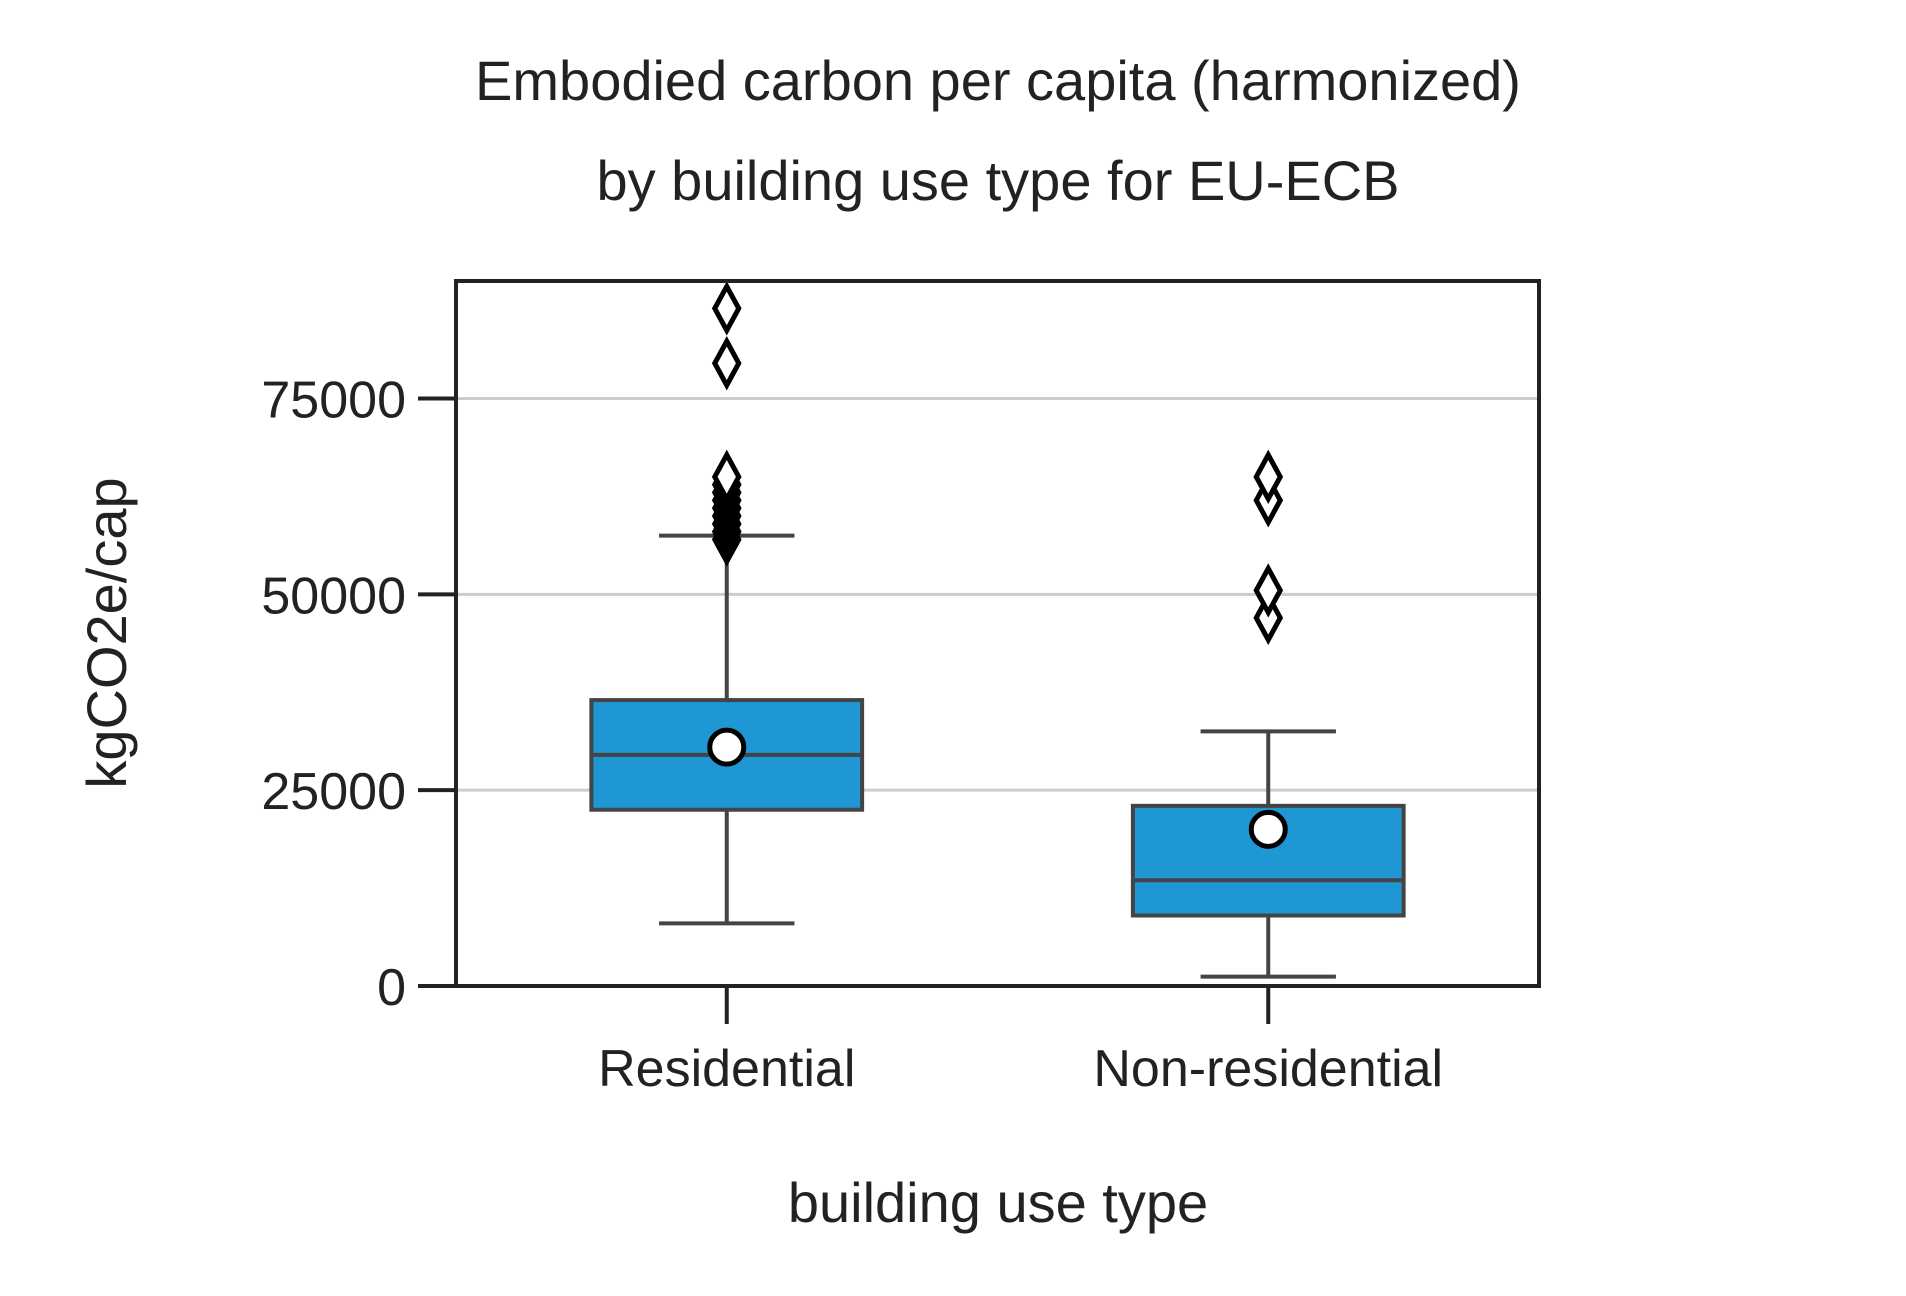 This screenshot has height=1296, width=1906. Describe the element at coordinates (1268, 1069) in the screenshot. I see `x-tick-label: Non-residential` at that location.